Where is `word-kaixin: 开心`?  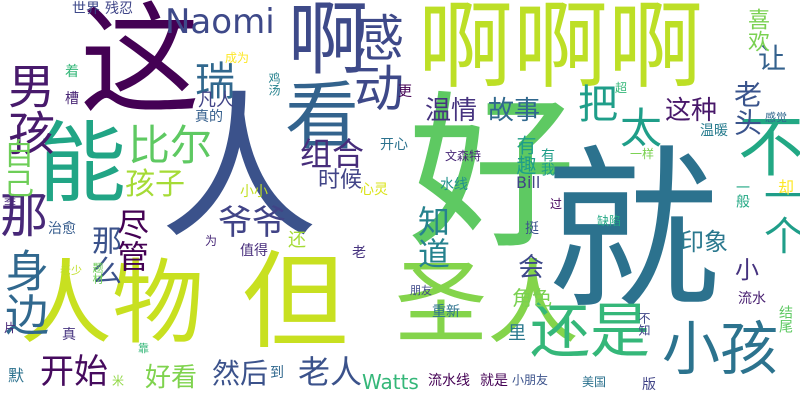
word-kaixin: 开心 is located at coordinates (394, 145).